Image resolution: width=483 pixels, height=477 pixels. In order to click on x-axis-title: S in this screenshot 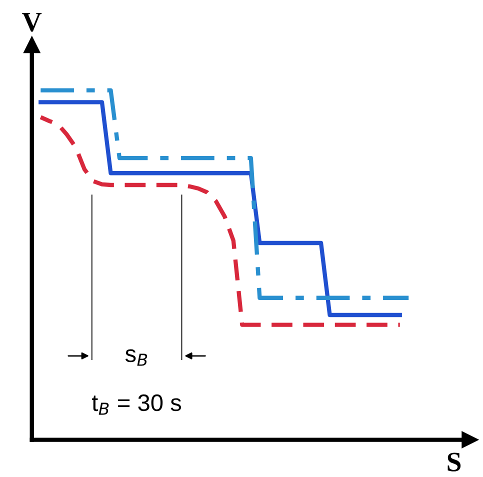, I will do `click(454, 462)`.